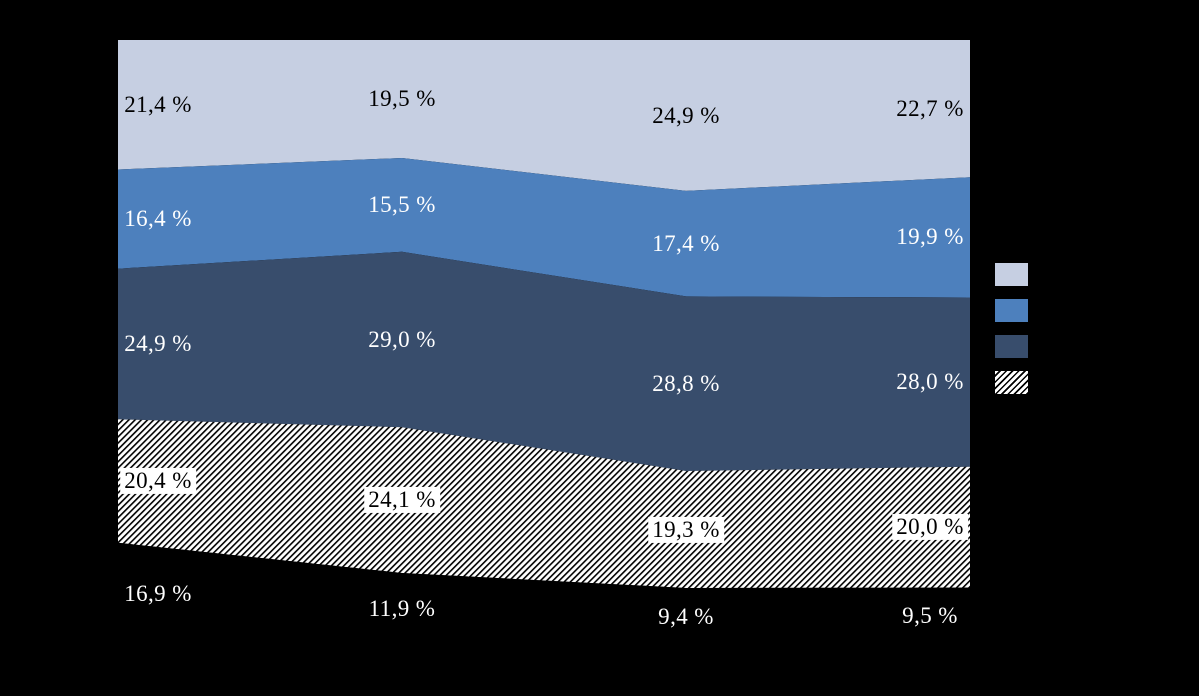 The height and width of the screenshot is (696, 1199). Describe the element at coordinates (686, 243) in the screenshot. I see `data-label-medium-blue-p3: 17,4 %` at that location.